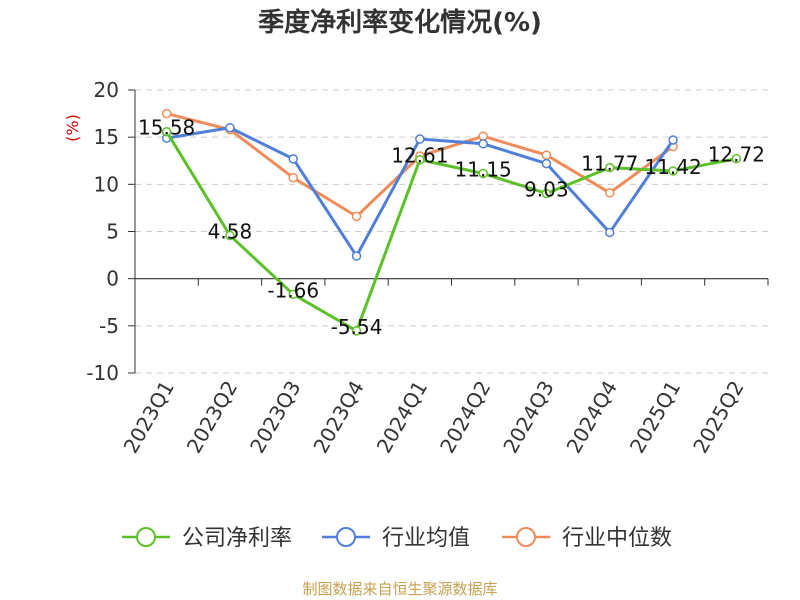 This screenshot has height=600, width=800. I want to click on data-label: 11.42, so click(672, 167).